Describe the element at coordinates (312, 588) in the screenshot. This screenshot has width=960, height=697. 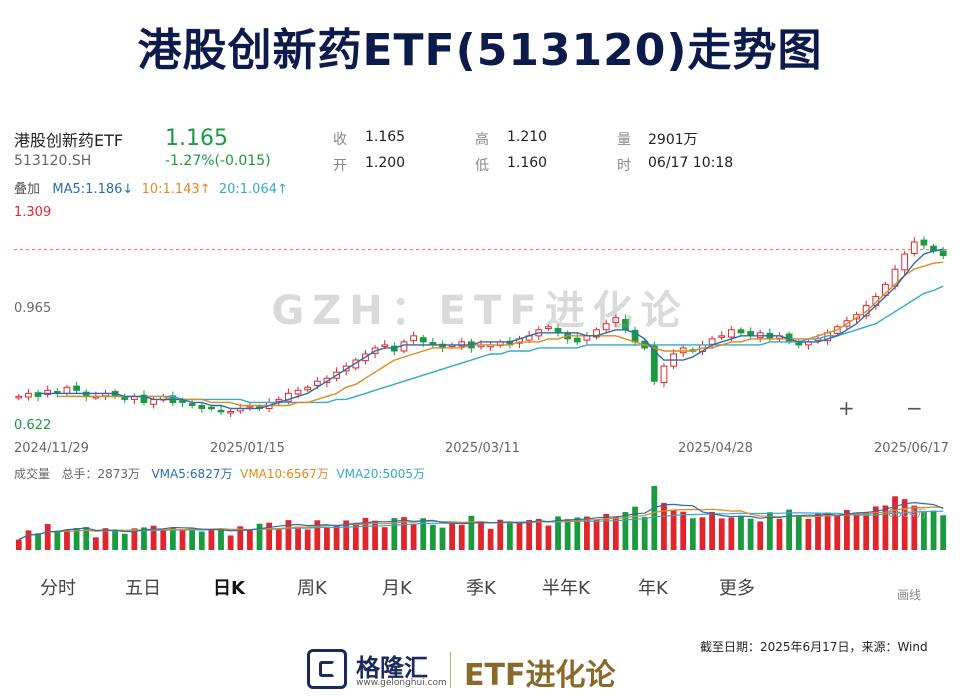
I see `tab-weekly-k: 周K` at that location.